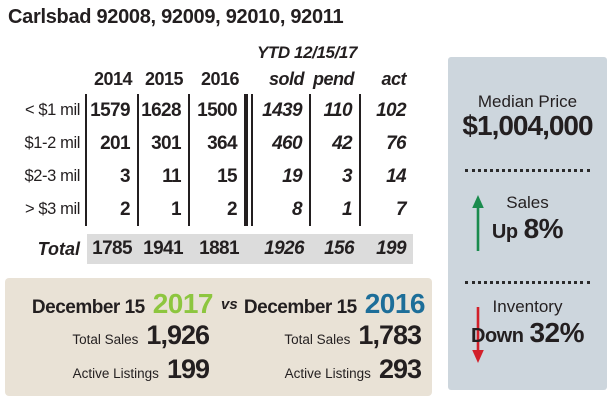 The width and height of the screenshot is (615, 402). Describe the element at coordinates (401, 209) in the screenshot. I see `cell: 7` at that location.